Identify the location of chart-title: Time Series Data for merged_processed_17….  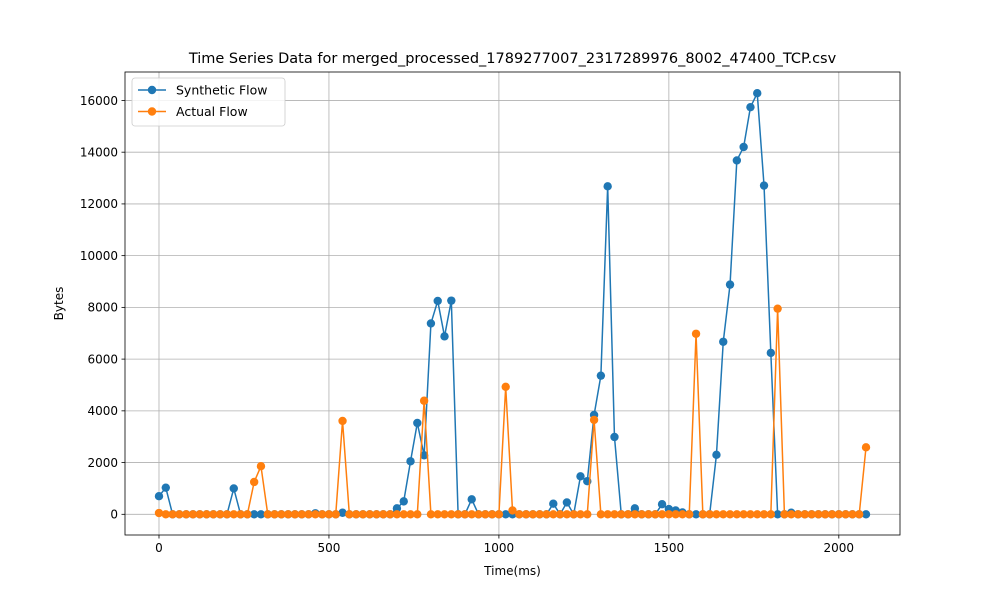
(512, 59).